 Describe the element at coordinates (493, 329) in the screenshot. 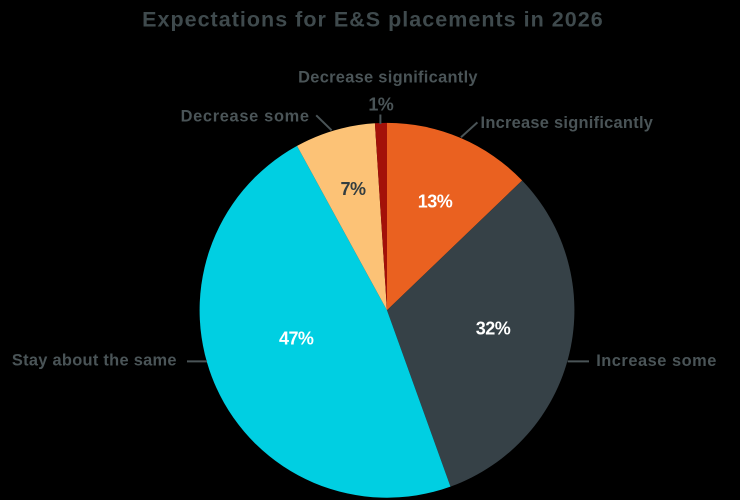

I see `svg-text: 32%` at that location.